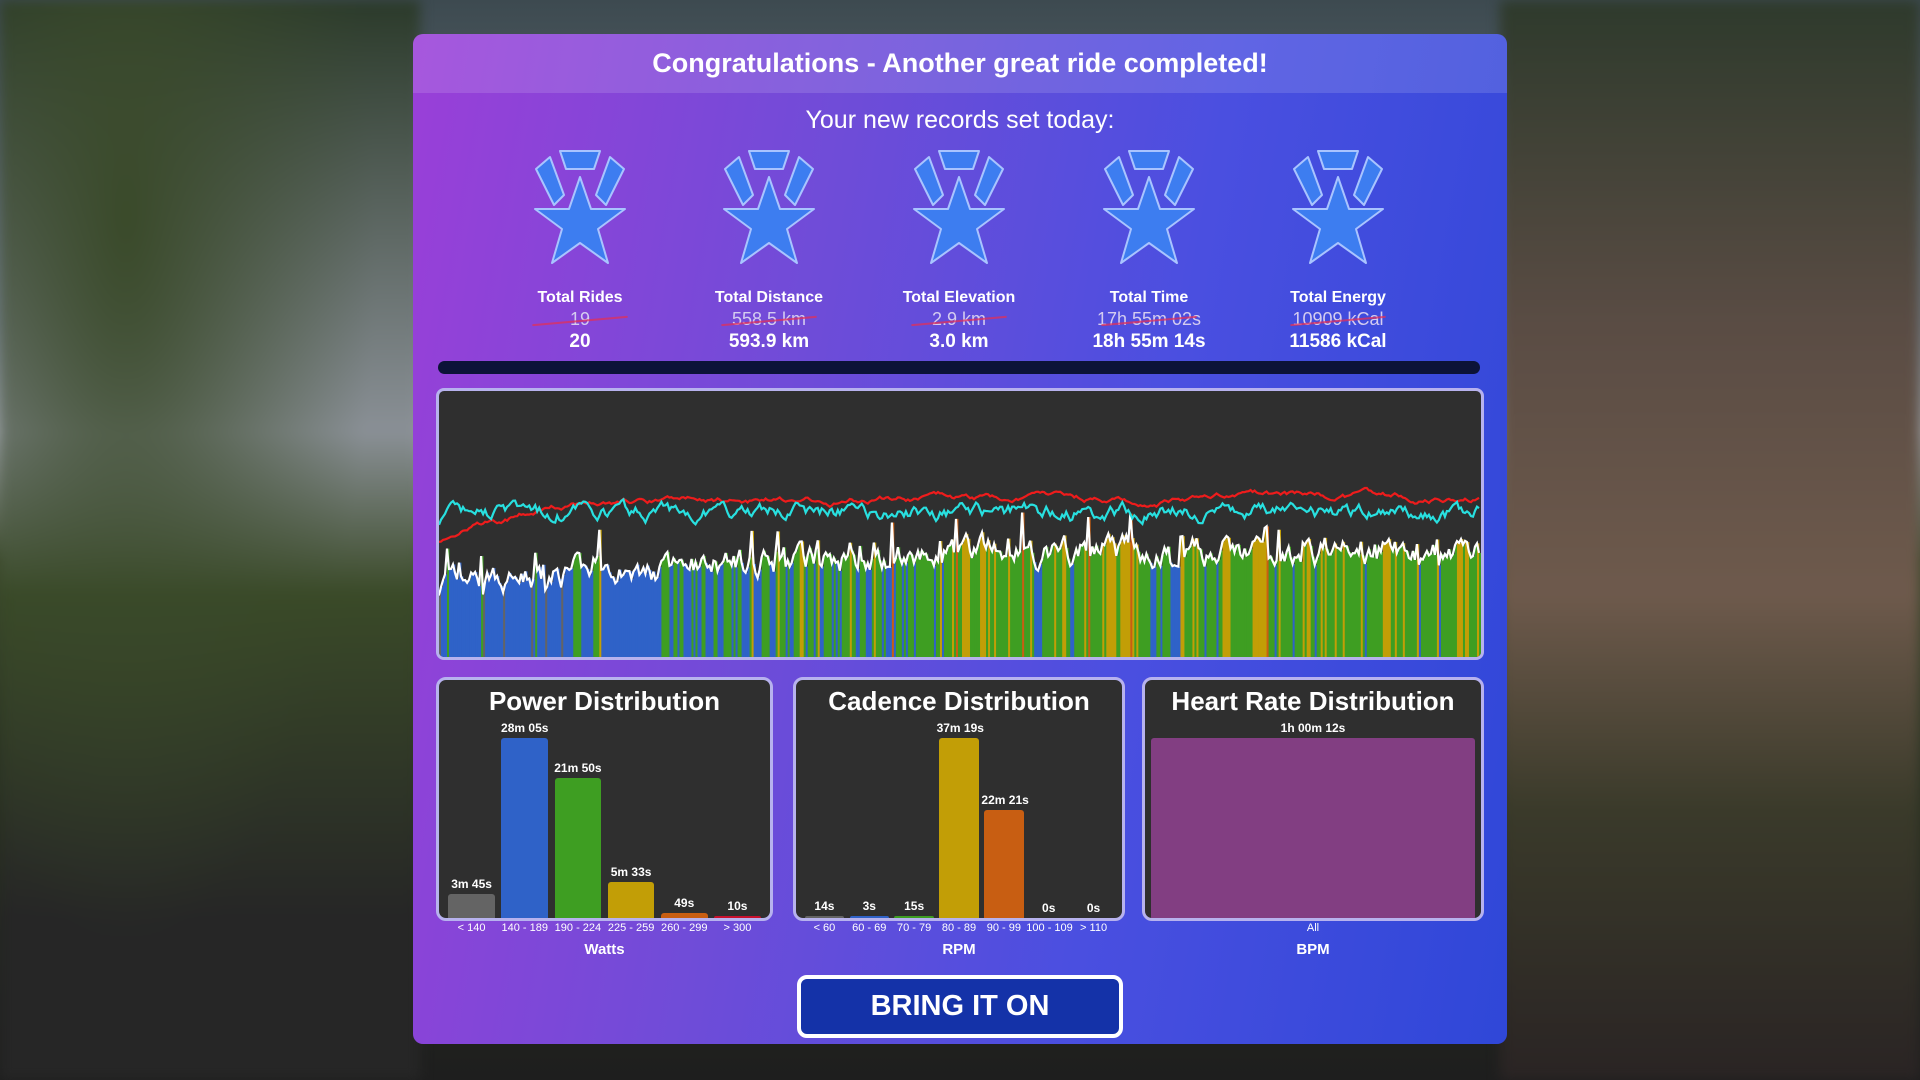 Image resolution: width=1920 pixels, height=1080 pixels. I want to click on x-tick-label: 80 - 89, so click(959, 928).